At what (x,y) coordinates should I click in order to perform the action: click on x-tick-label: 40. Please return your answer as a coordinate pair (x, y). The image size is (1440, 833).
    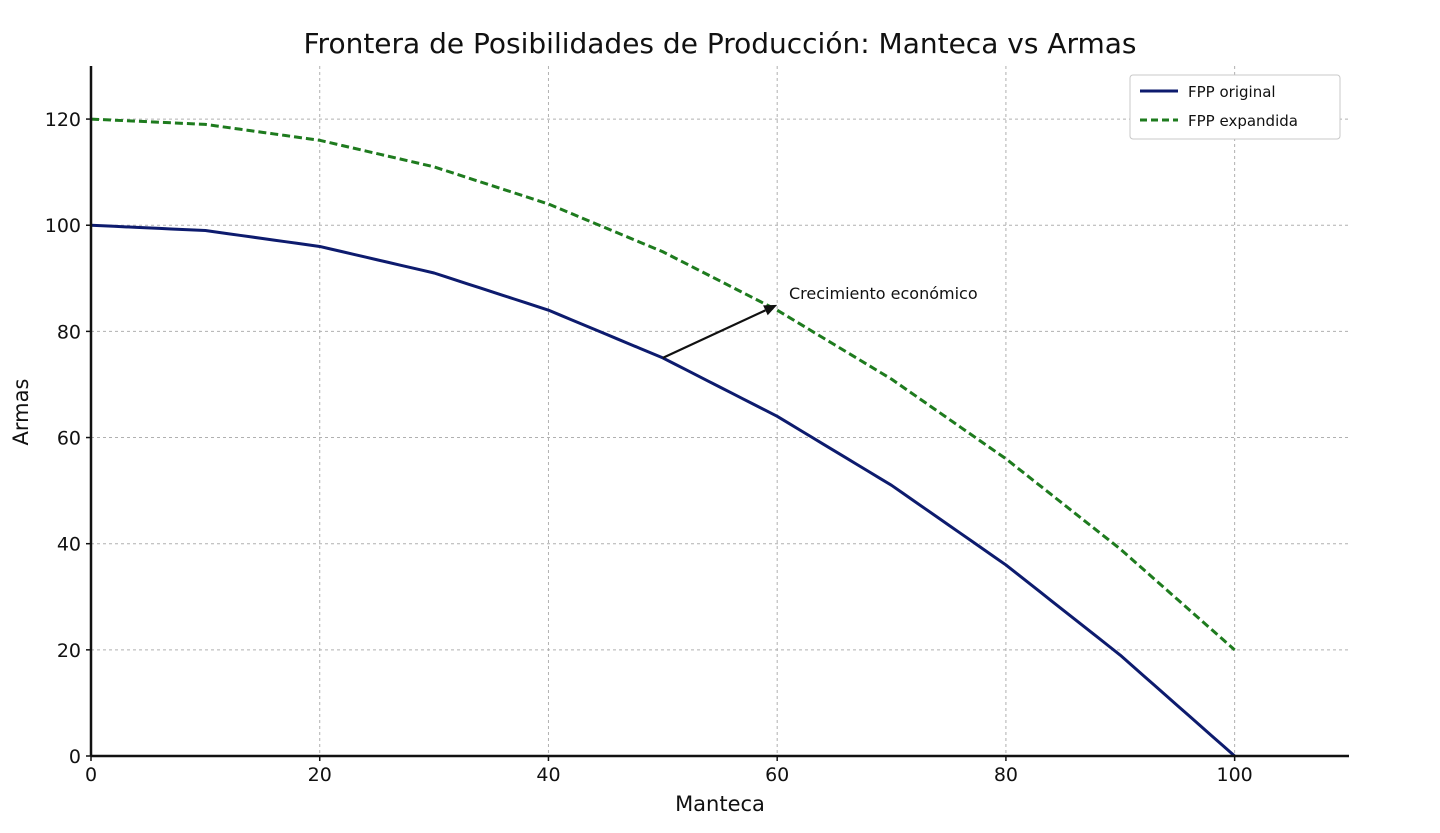
    Looking at the image, I should click on (548, 775).